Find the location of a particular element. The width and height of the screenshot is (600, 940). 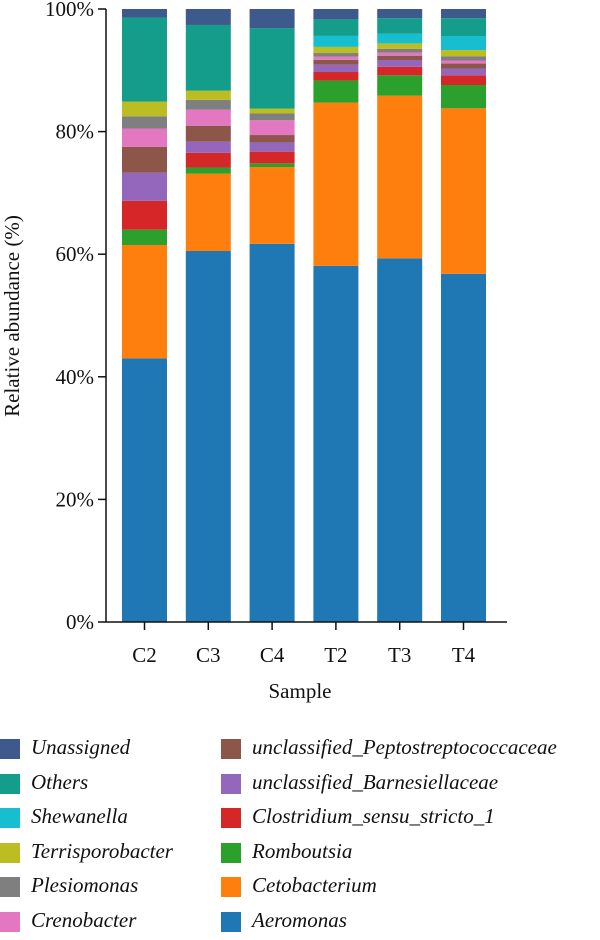

bar-segment-c3-others is located at coordinates (208, 57).